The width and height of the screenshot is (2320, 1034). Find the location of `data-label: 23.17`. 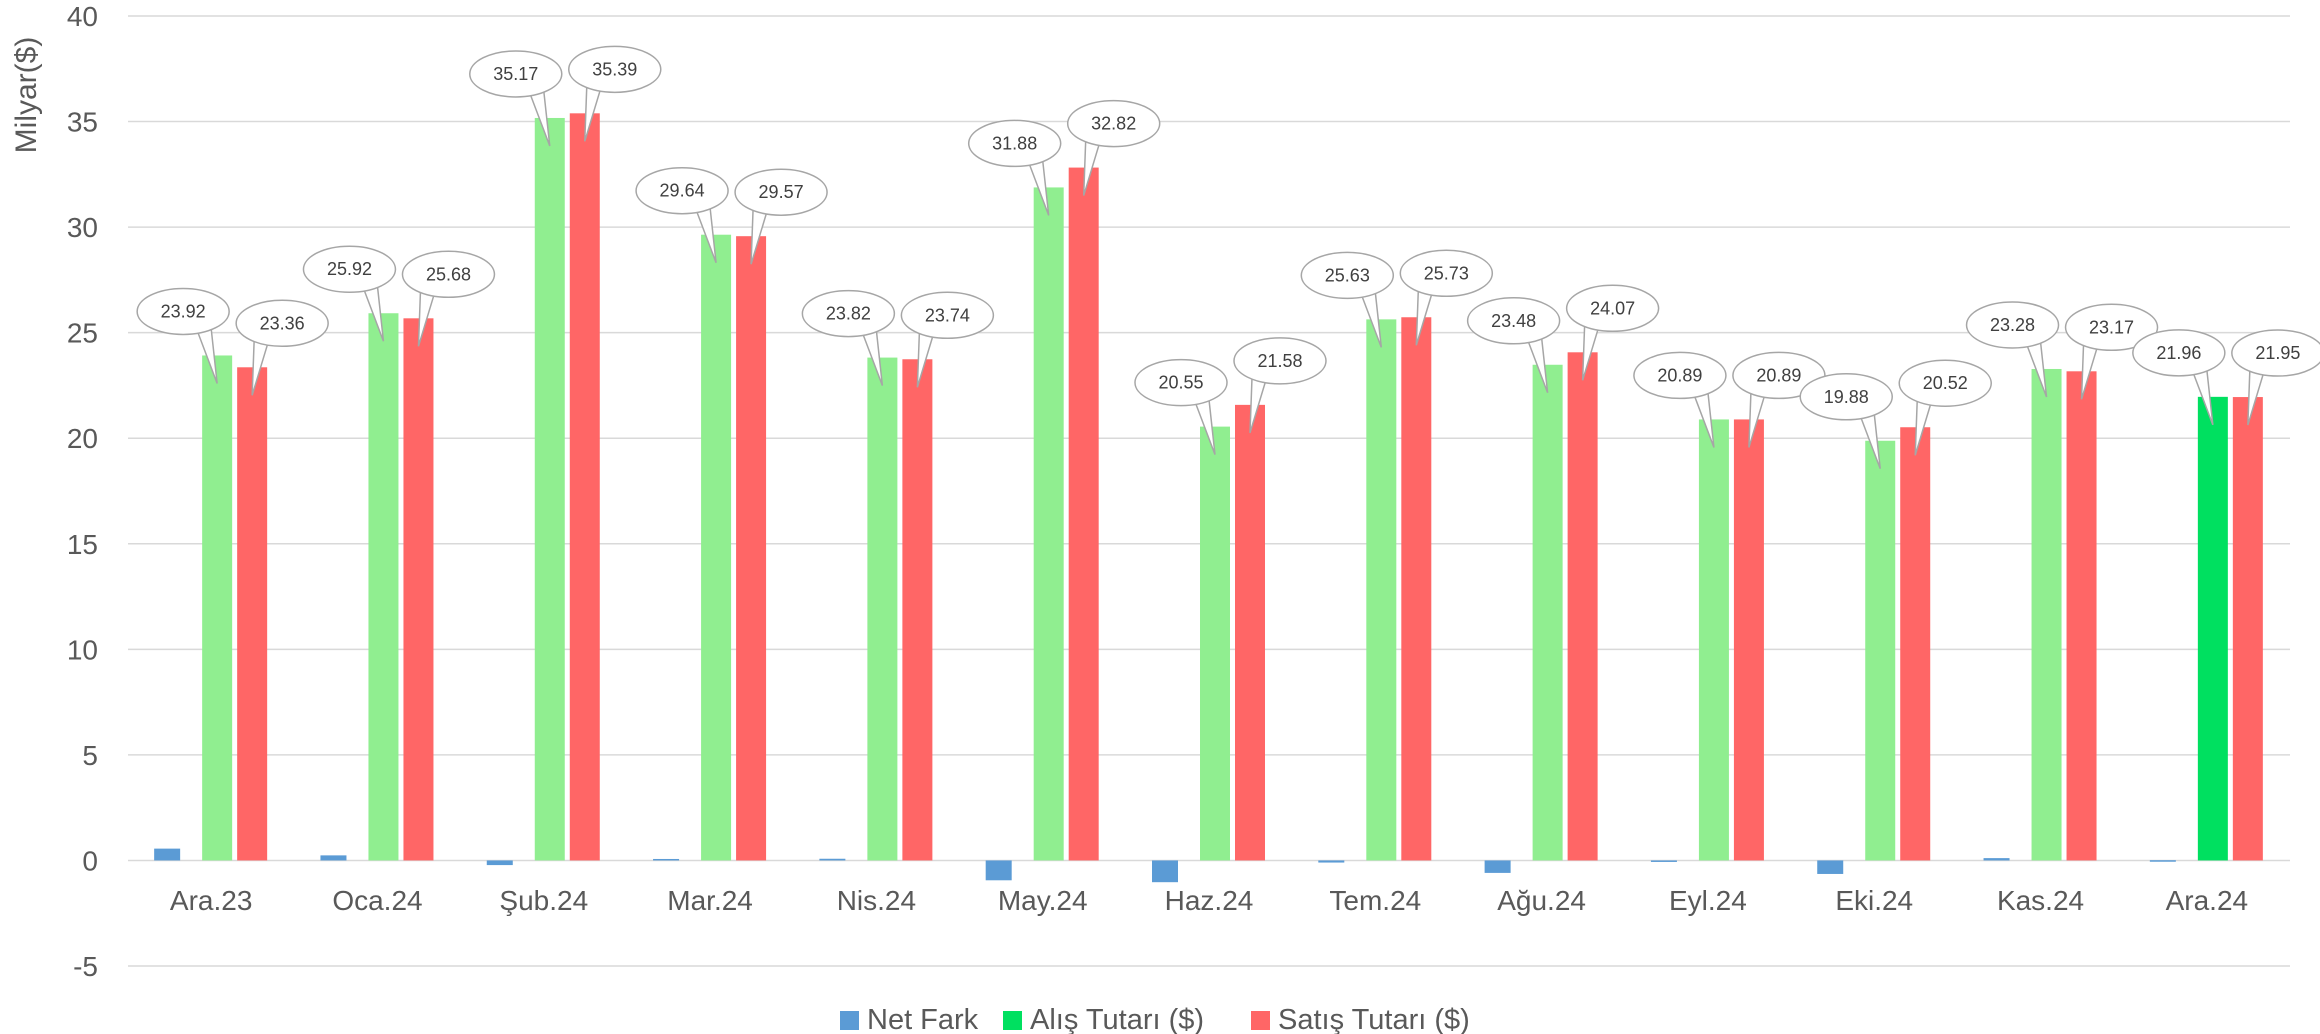

data-label: 23.17 is located at coordinates (2111, 327).